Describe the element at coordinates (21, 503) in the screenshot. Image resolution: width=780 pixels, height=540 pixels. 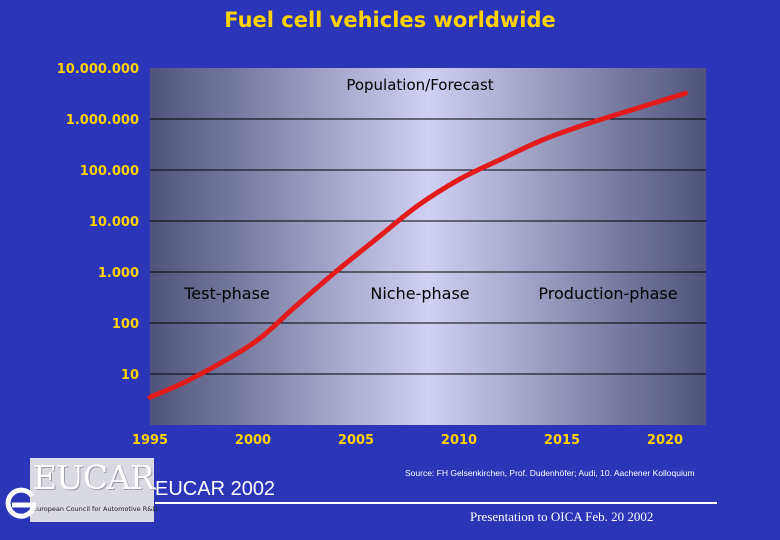
I see `eucar-emblem-icon` at that location.